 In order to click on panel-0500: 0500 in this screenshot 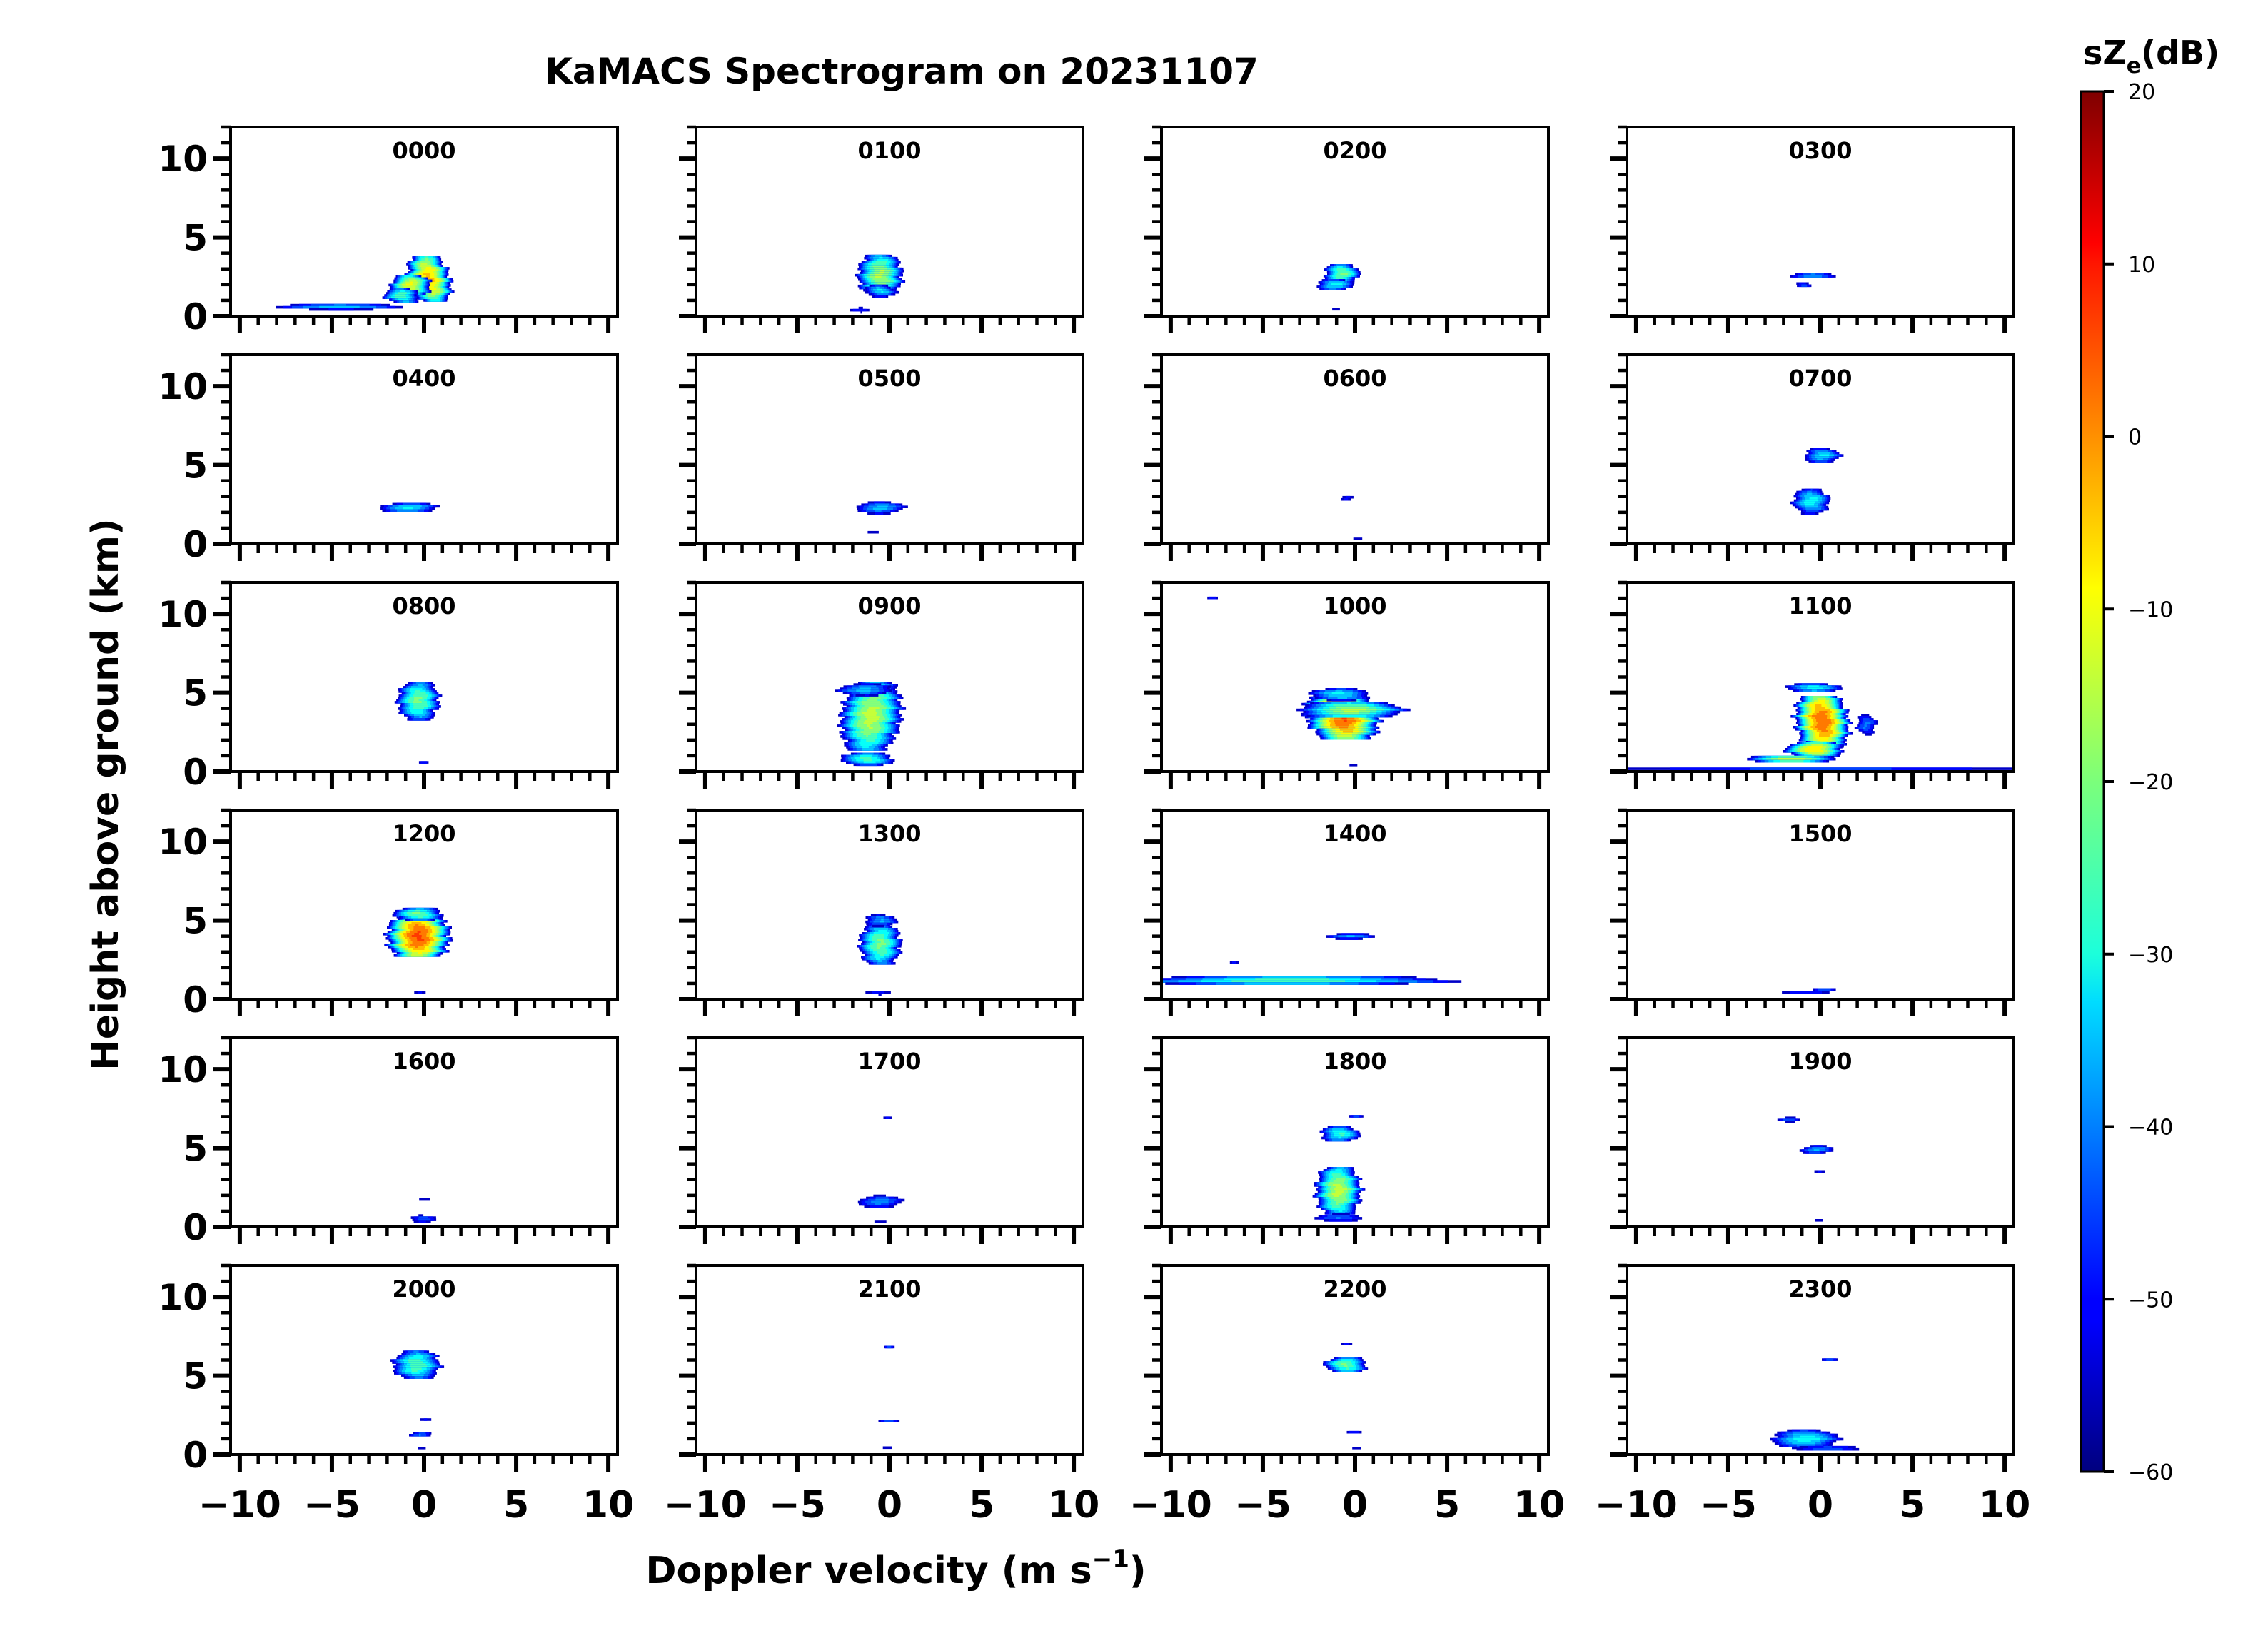, I will do `click(881, 457)`.